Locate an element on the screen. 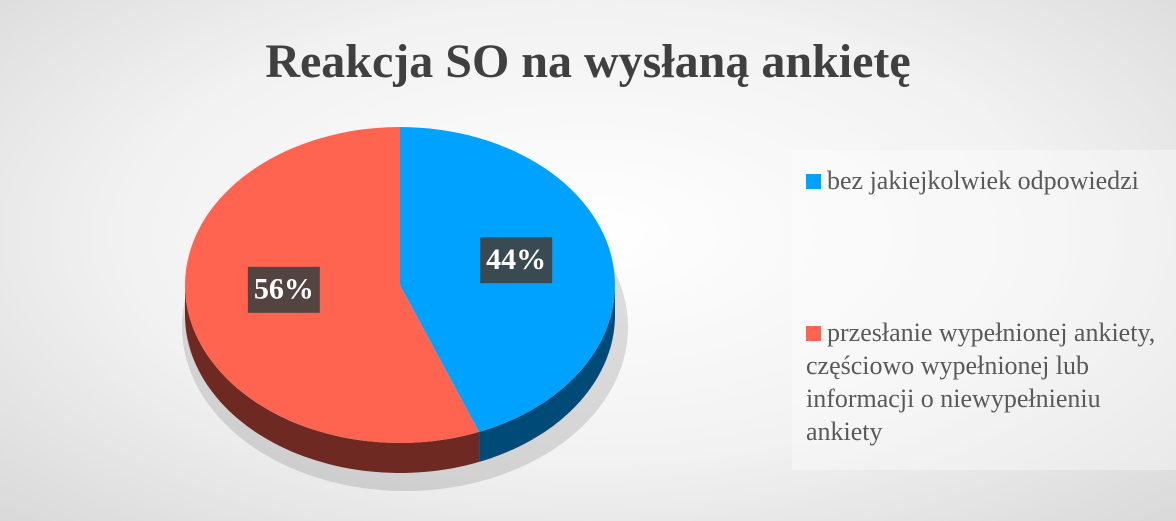 Image resolution: width=1176 pixels, height=521 pixels. data-label: 44% is located at coordinates (516, 259).